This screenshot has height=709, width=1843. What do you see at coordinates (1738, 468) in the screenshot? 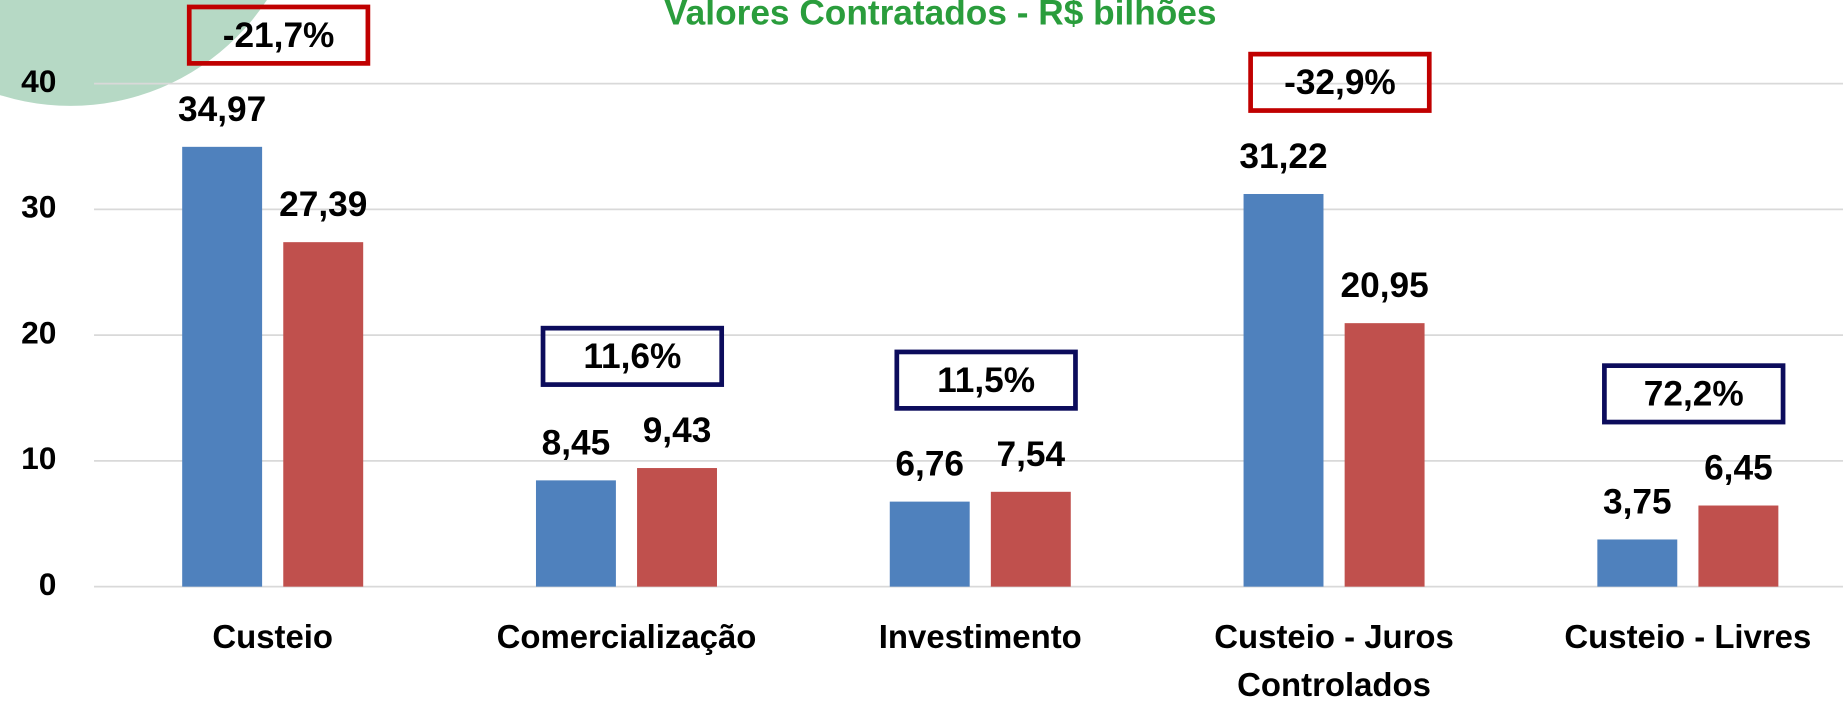
I see `value-label: 6,45` at bounding box center [1738, 468].